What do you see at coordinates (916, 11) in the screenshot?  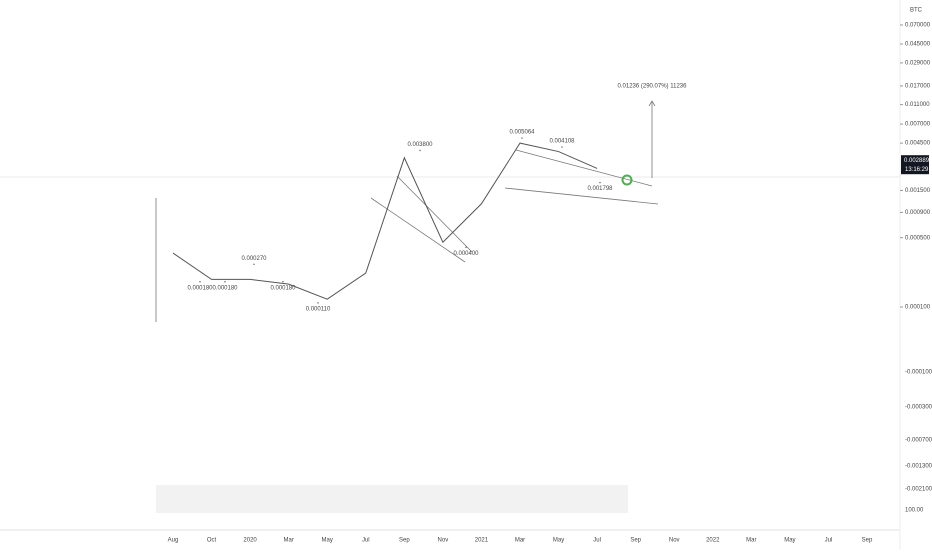 I see `currency-label: BTC` at bounding box center [916, 11].